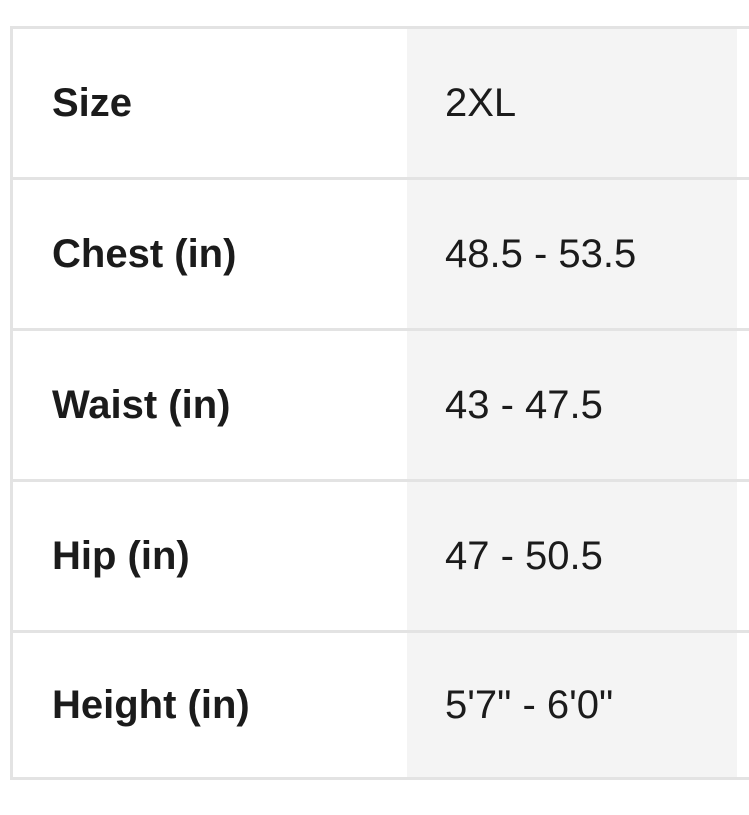 This screenshot has height=815, width=749. I want to click on row-label: Size, so click(210, 103).